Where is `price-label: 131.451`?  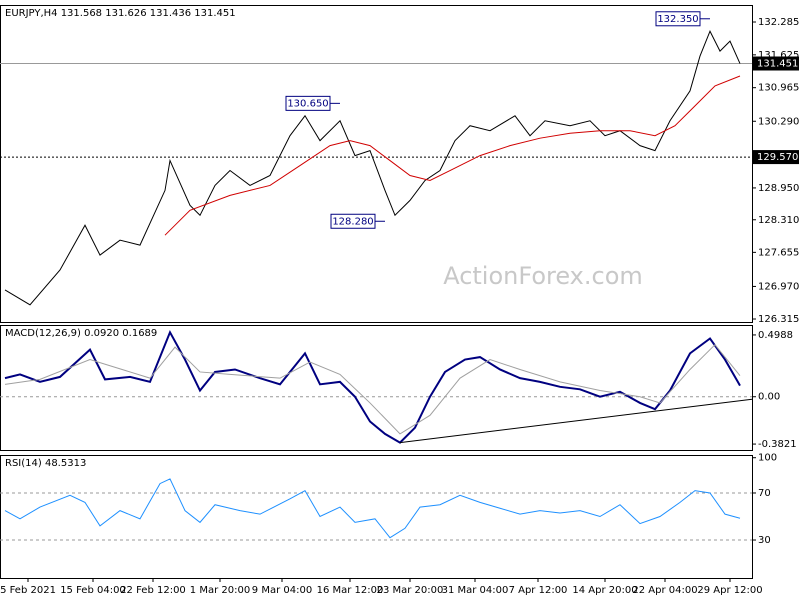
price-label: 131.451 is located at coordinates (777, 64).